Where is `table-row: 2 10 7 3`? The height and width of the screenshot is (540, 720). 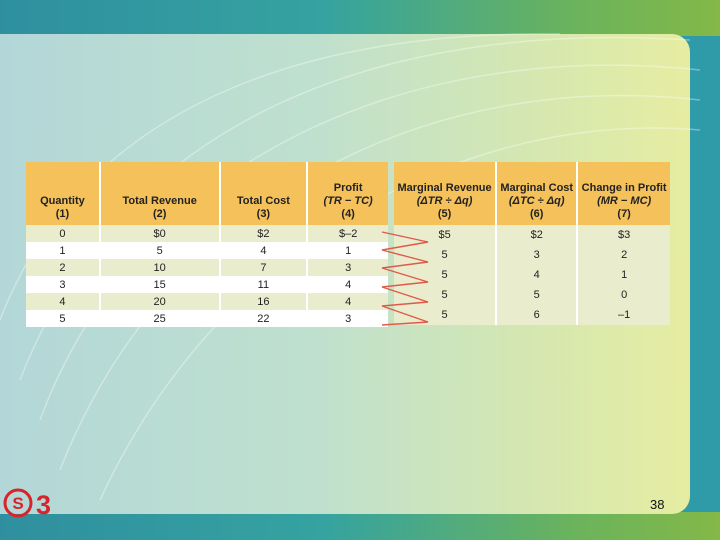 table-row: 2 10 7 3 is located at coordinates (207, 267).